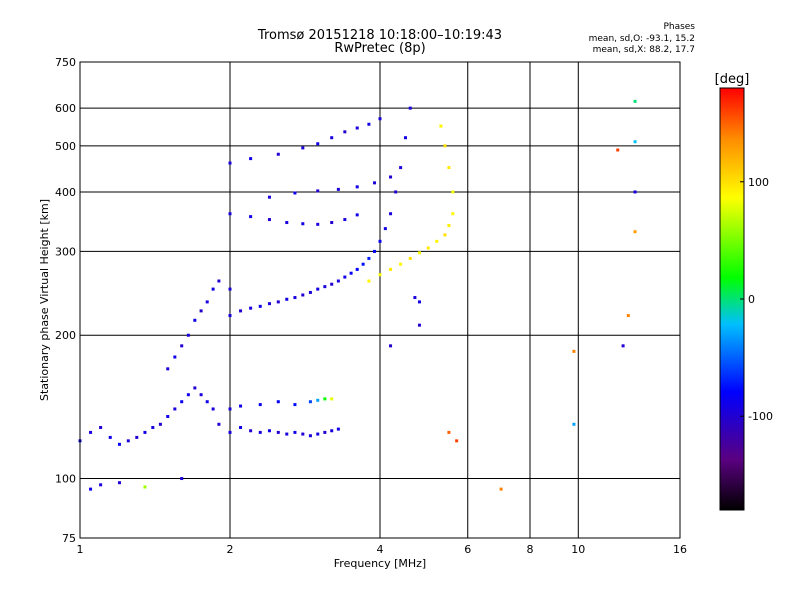 The height and width of the screenshot is (600, 800). Describe the element at coordinates (380, 35) in the screenshot. I see `chart-title: Tromsø 20151218 10:18:00–10:19:43` at that location.